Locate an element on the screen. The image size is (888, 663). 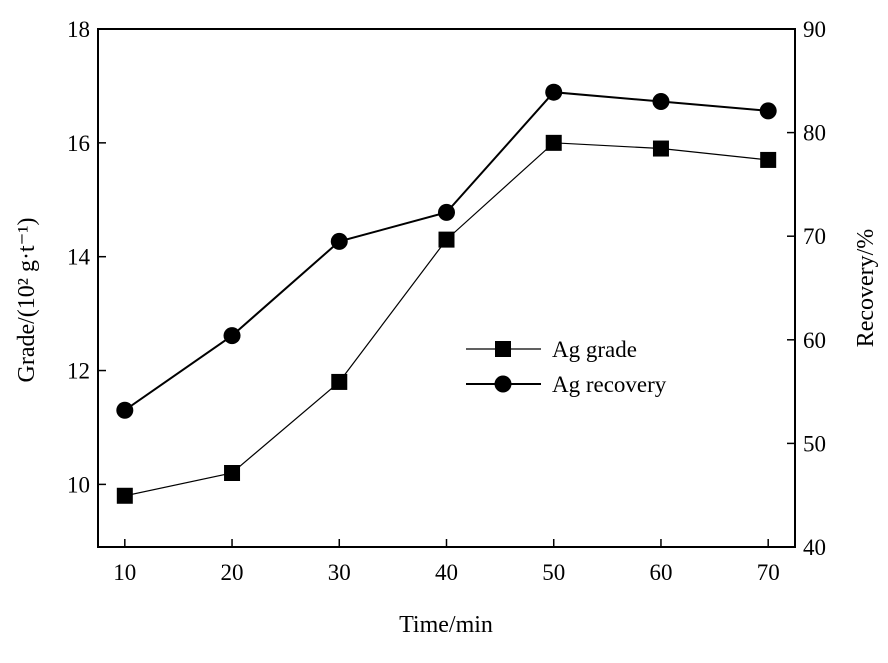
legend-marker-ag-recovery is located at coordinates (503, 384).